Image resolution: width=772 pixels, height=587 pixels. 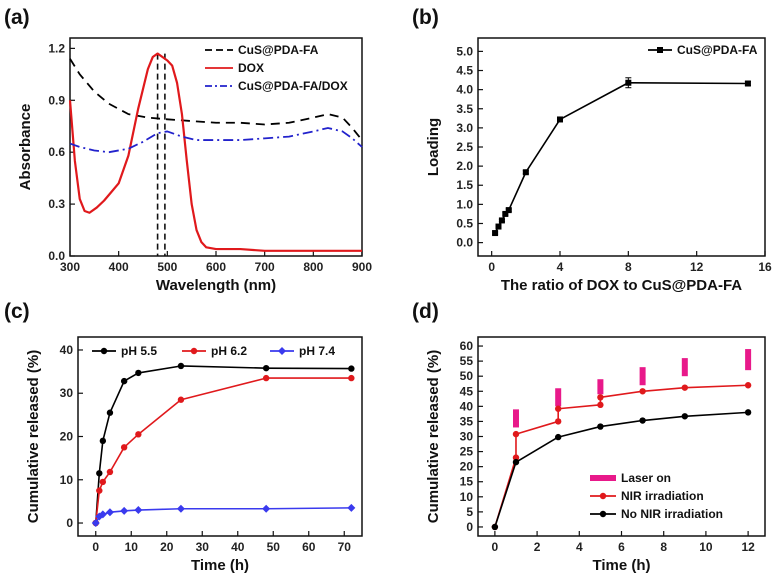 I want to click on y-tick-label: 4.5, so click(x=464, y=71).